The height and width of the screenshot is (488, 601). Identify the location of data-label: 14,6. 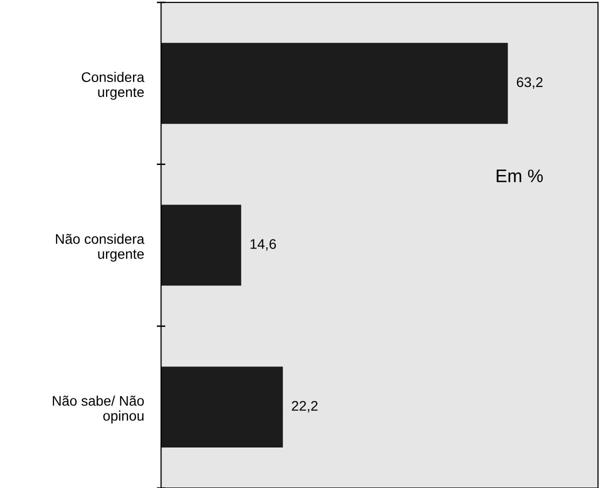
(263, 245).